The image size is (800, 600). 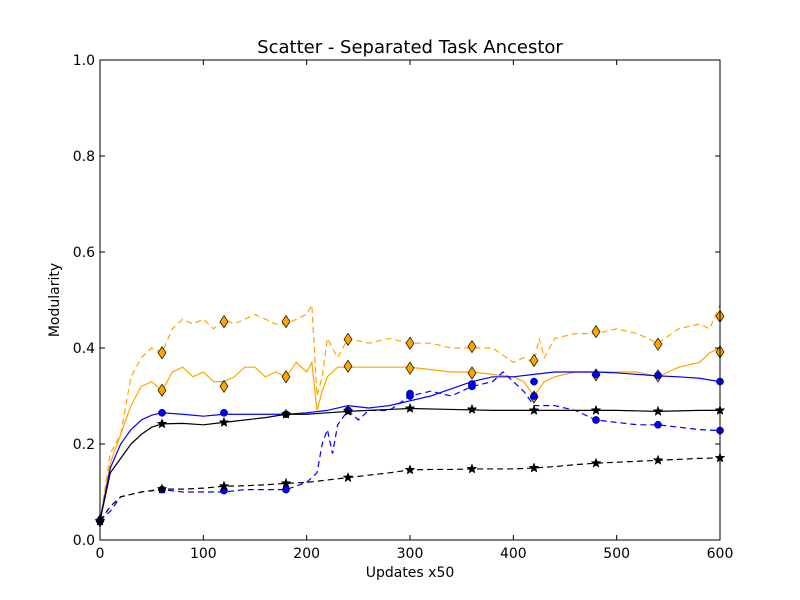 What do you see at coordinates (616, 554) in the screenshot?
I see `x-tick-label: 500` at bounding box center [616, 554].